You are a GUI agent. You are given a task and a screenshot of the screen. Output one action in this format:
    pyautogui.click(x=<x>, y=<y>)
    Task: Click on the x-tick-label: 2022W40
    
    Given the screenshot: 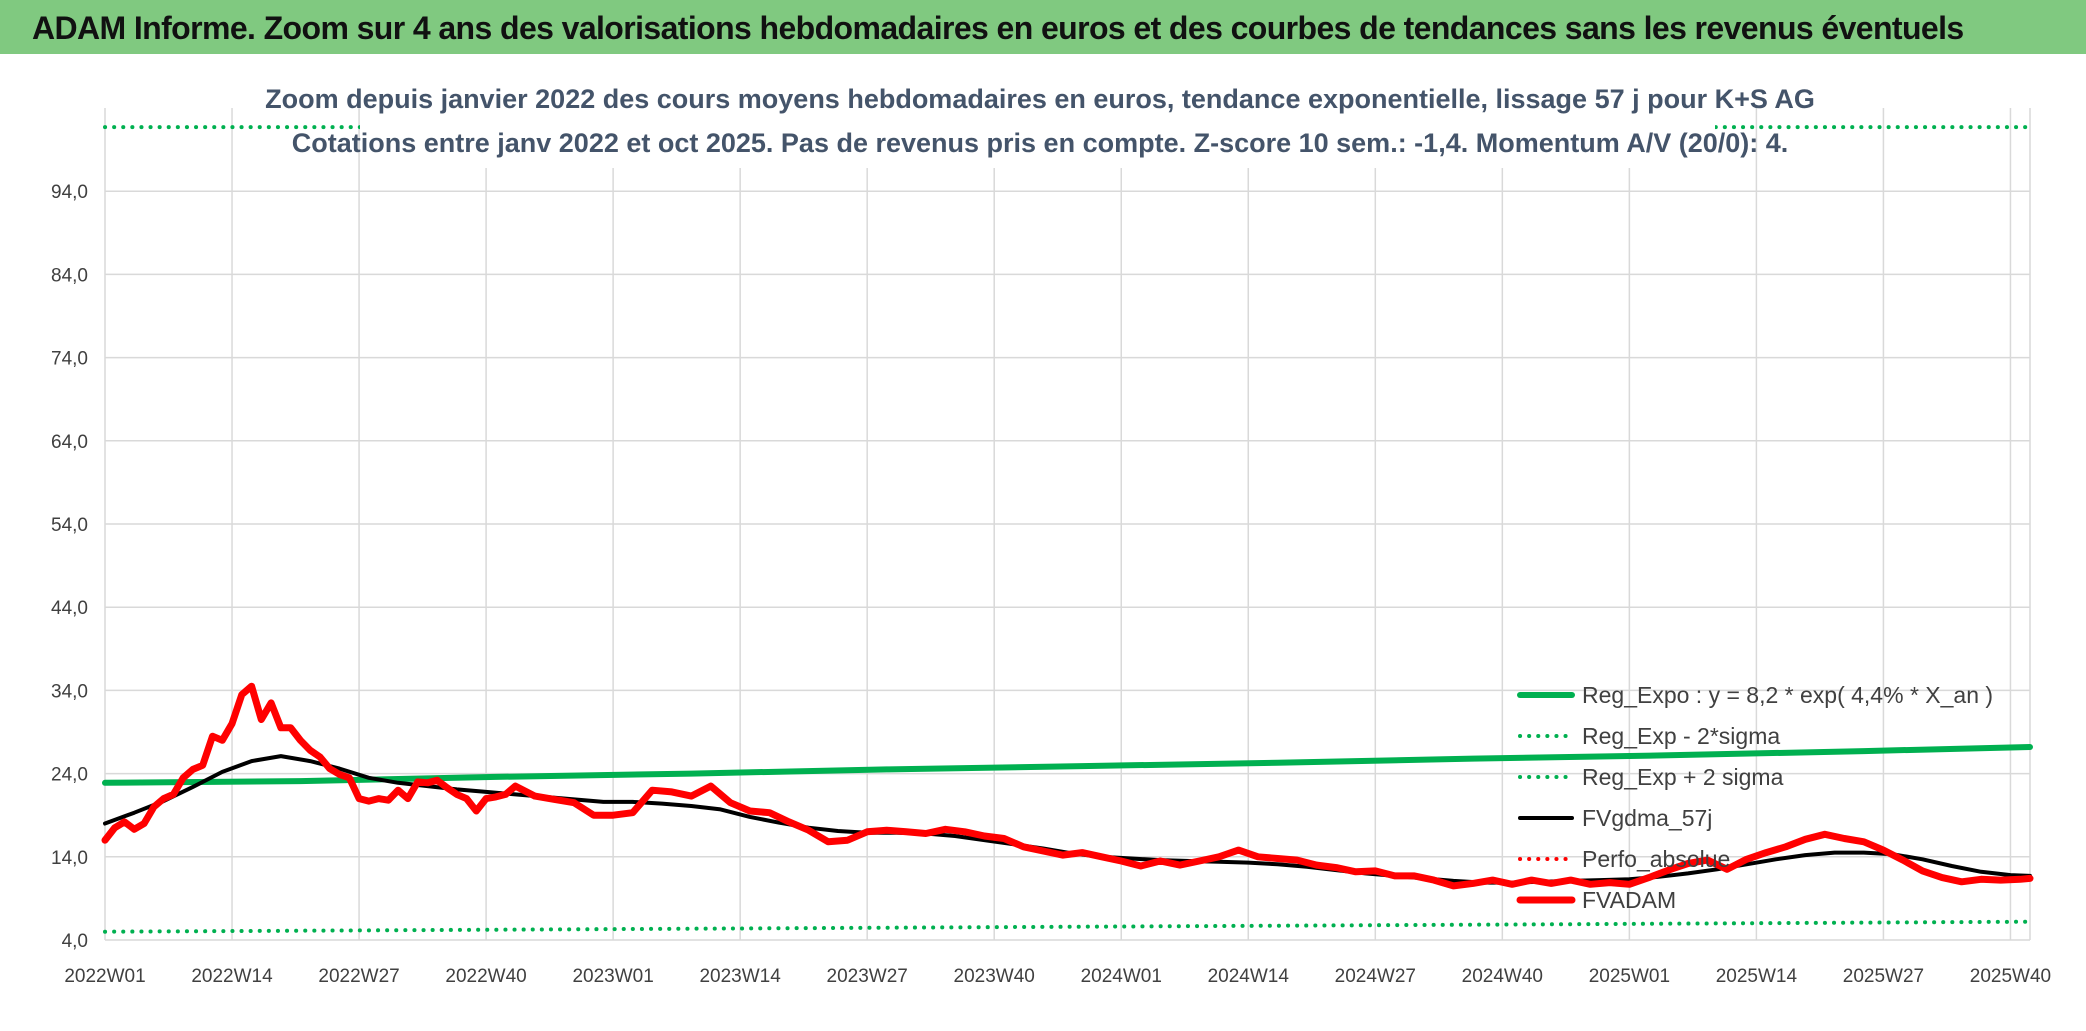 What is the action you would take?
    pyautogui.click(x=485, y=976)
    